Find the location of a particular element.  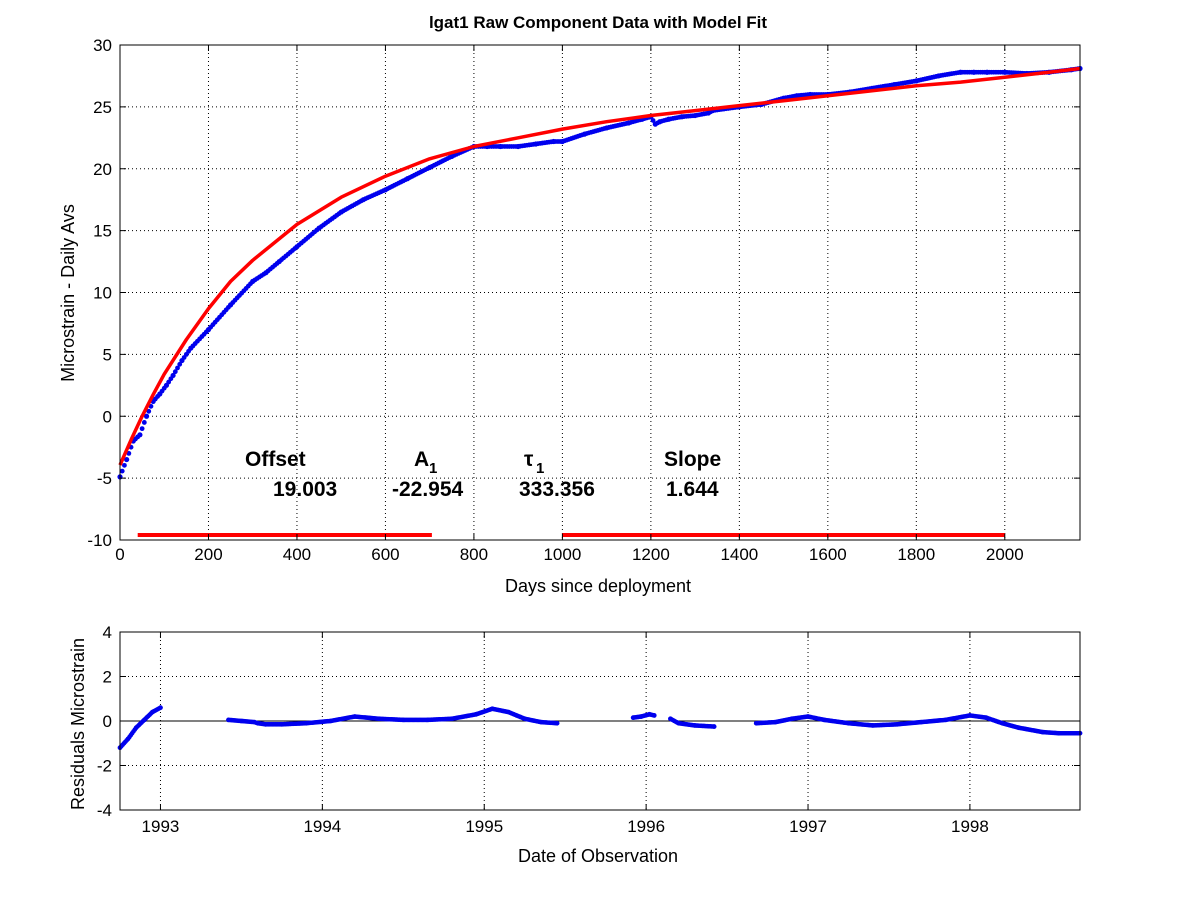

top-ylabel: Microstrain - Daily Avs is located at coordinates (68, 293).